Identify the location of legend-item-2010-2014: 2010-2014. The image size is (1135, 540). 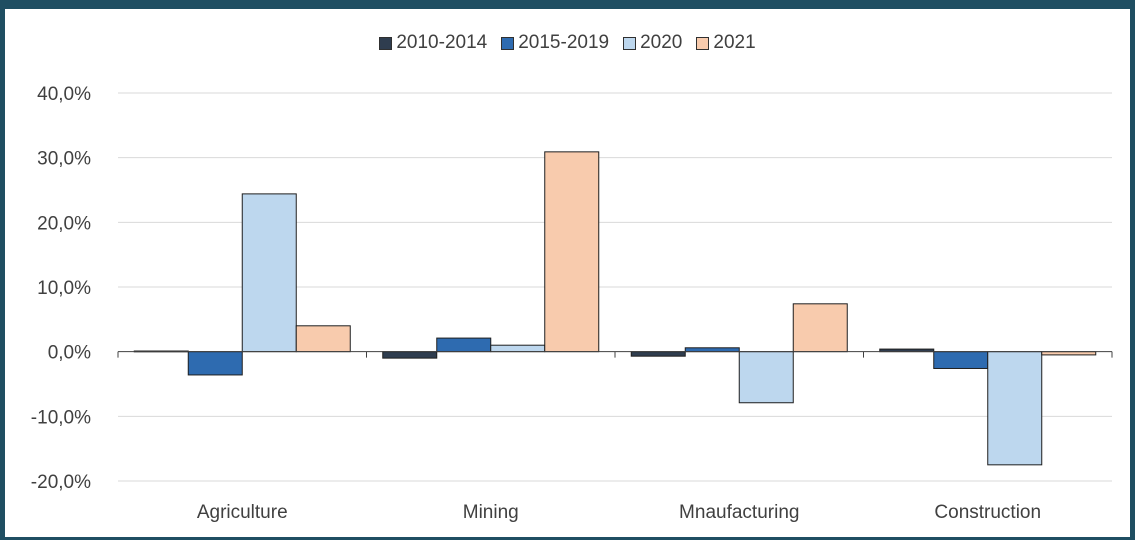
(433, 43).